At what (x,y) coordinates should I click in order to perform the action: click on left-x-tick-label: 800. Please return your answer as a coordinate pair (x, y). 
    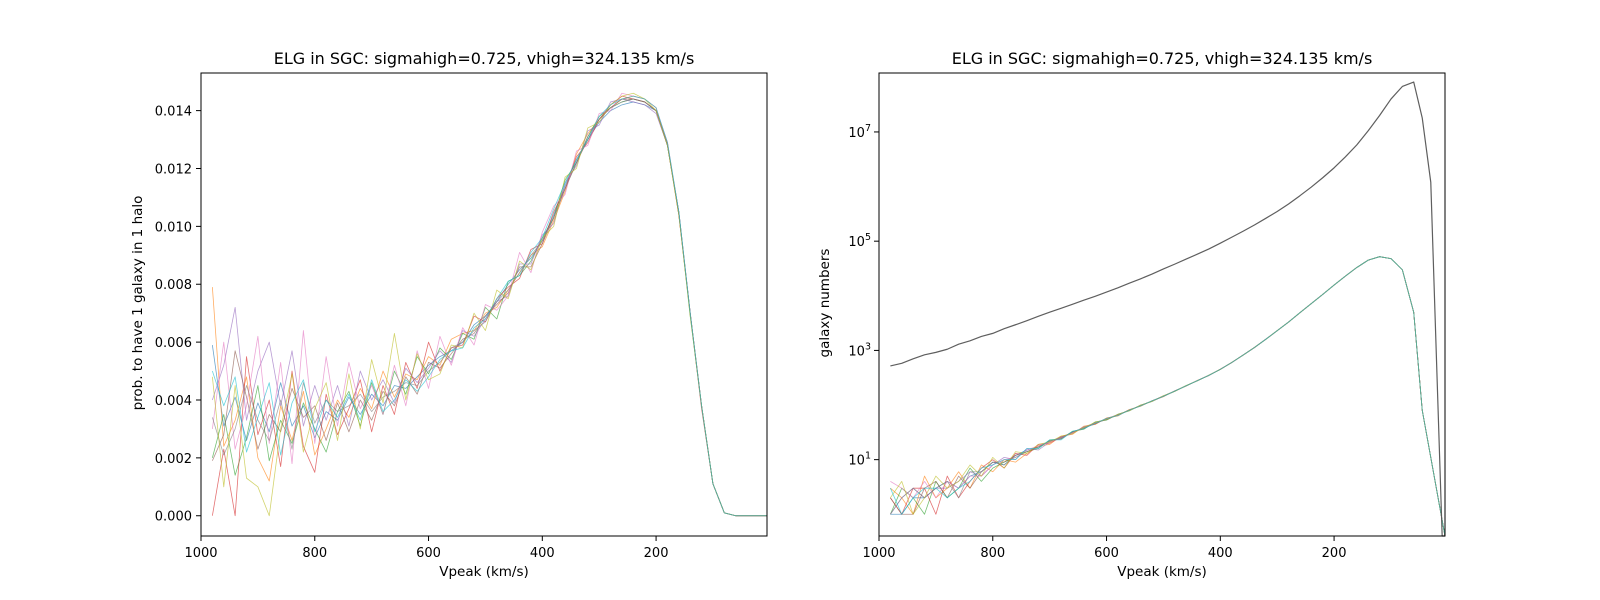
    Looking at the image, I should click on (314, 553).